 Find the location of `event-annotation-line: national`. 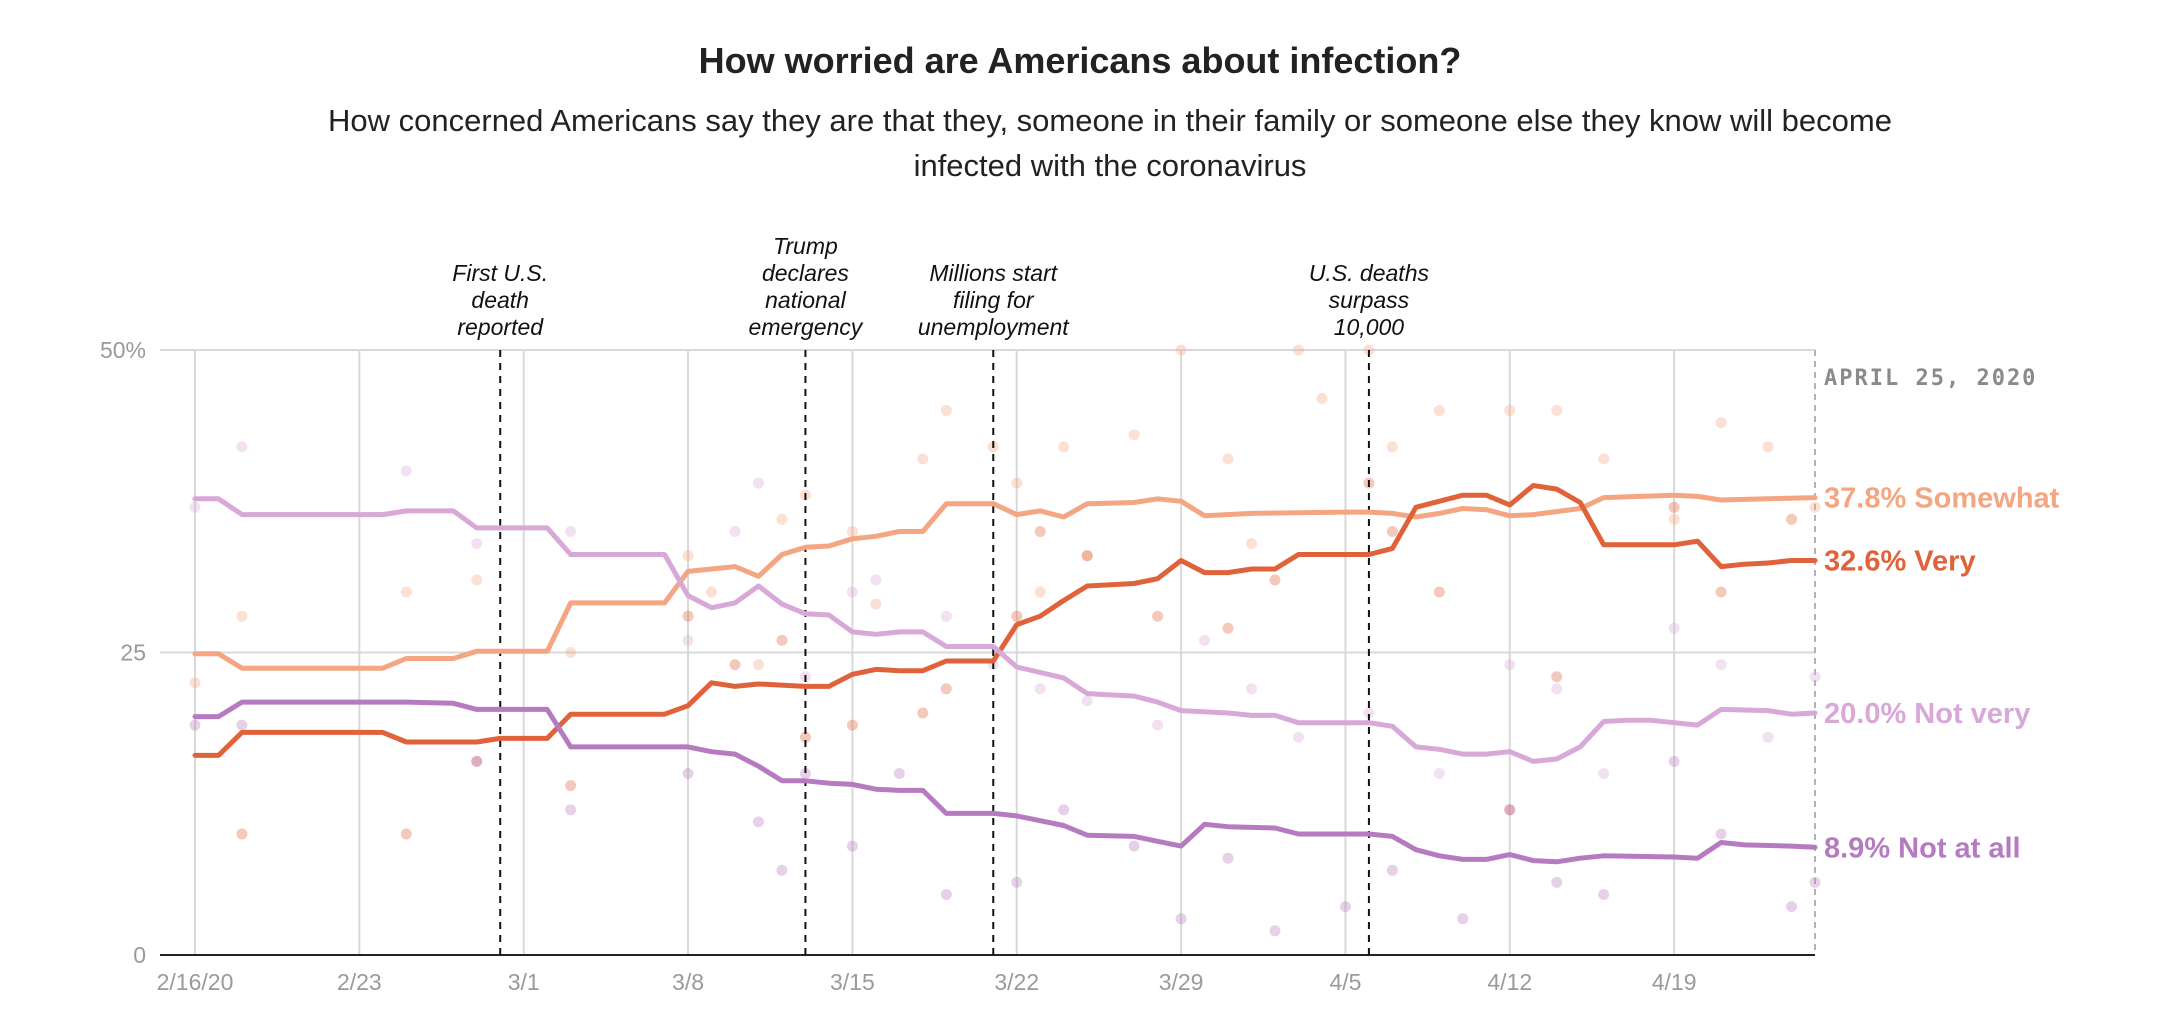

event-annotation-line: national is located at coordinates (805, 300).